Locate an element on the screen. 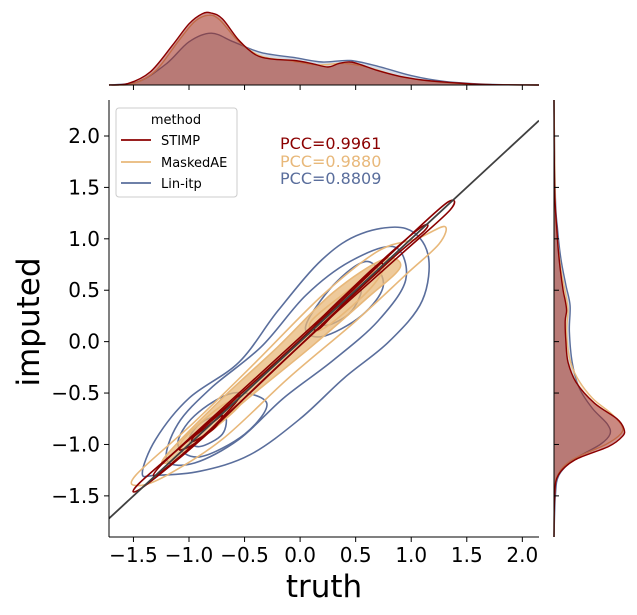  x-tick-label: 0.0 is located at coordinates (300, 555).